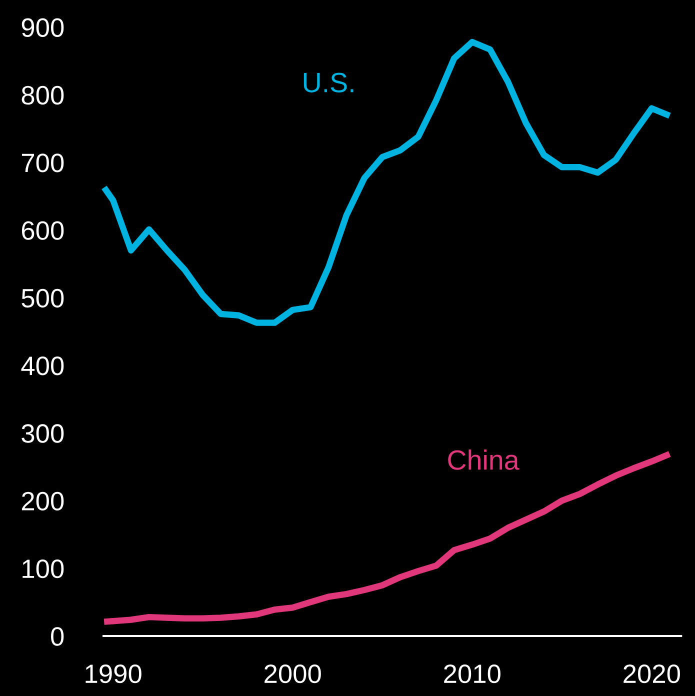 The height and width of the screenshot is (696, 695). I want to click on y-tick-label: 600, so click(43, 230).